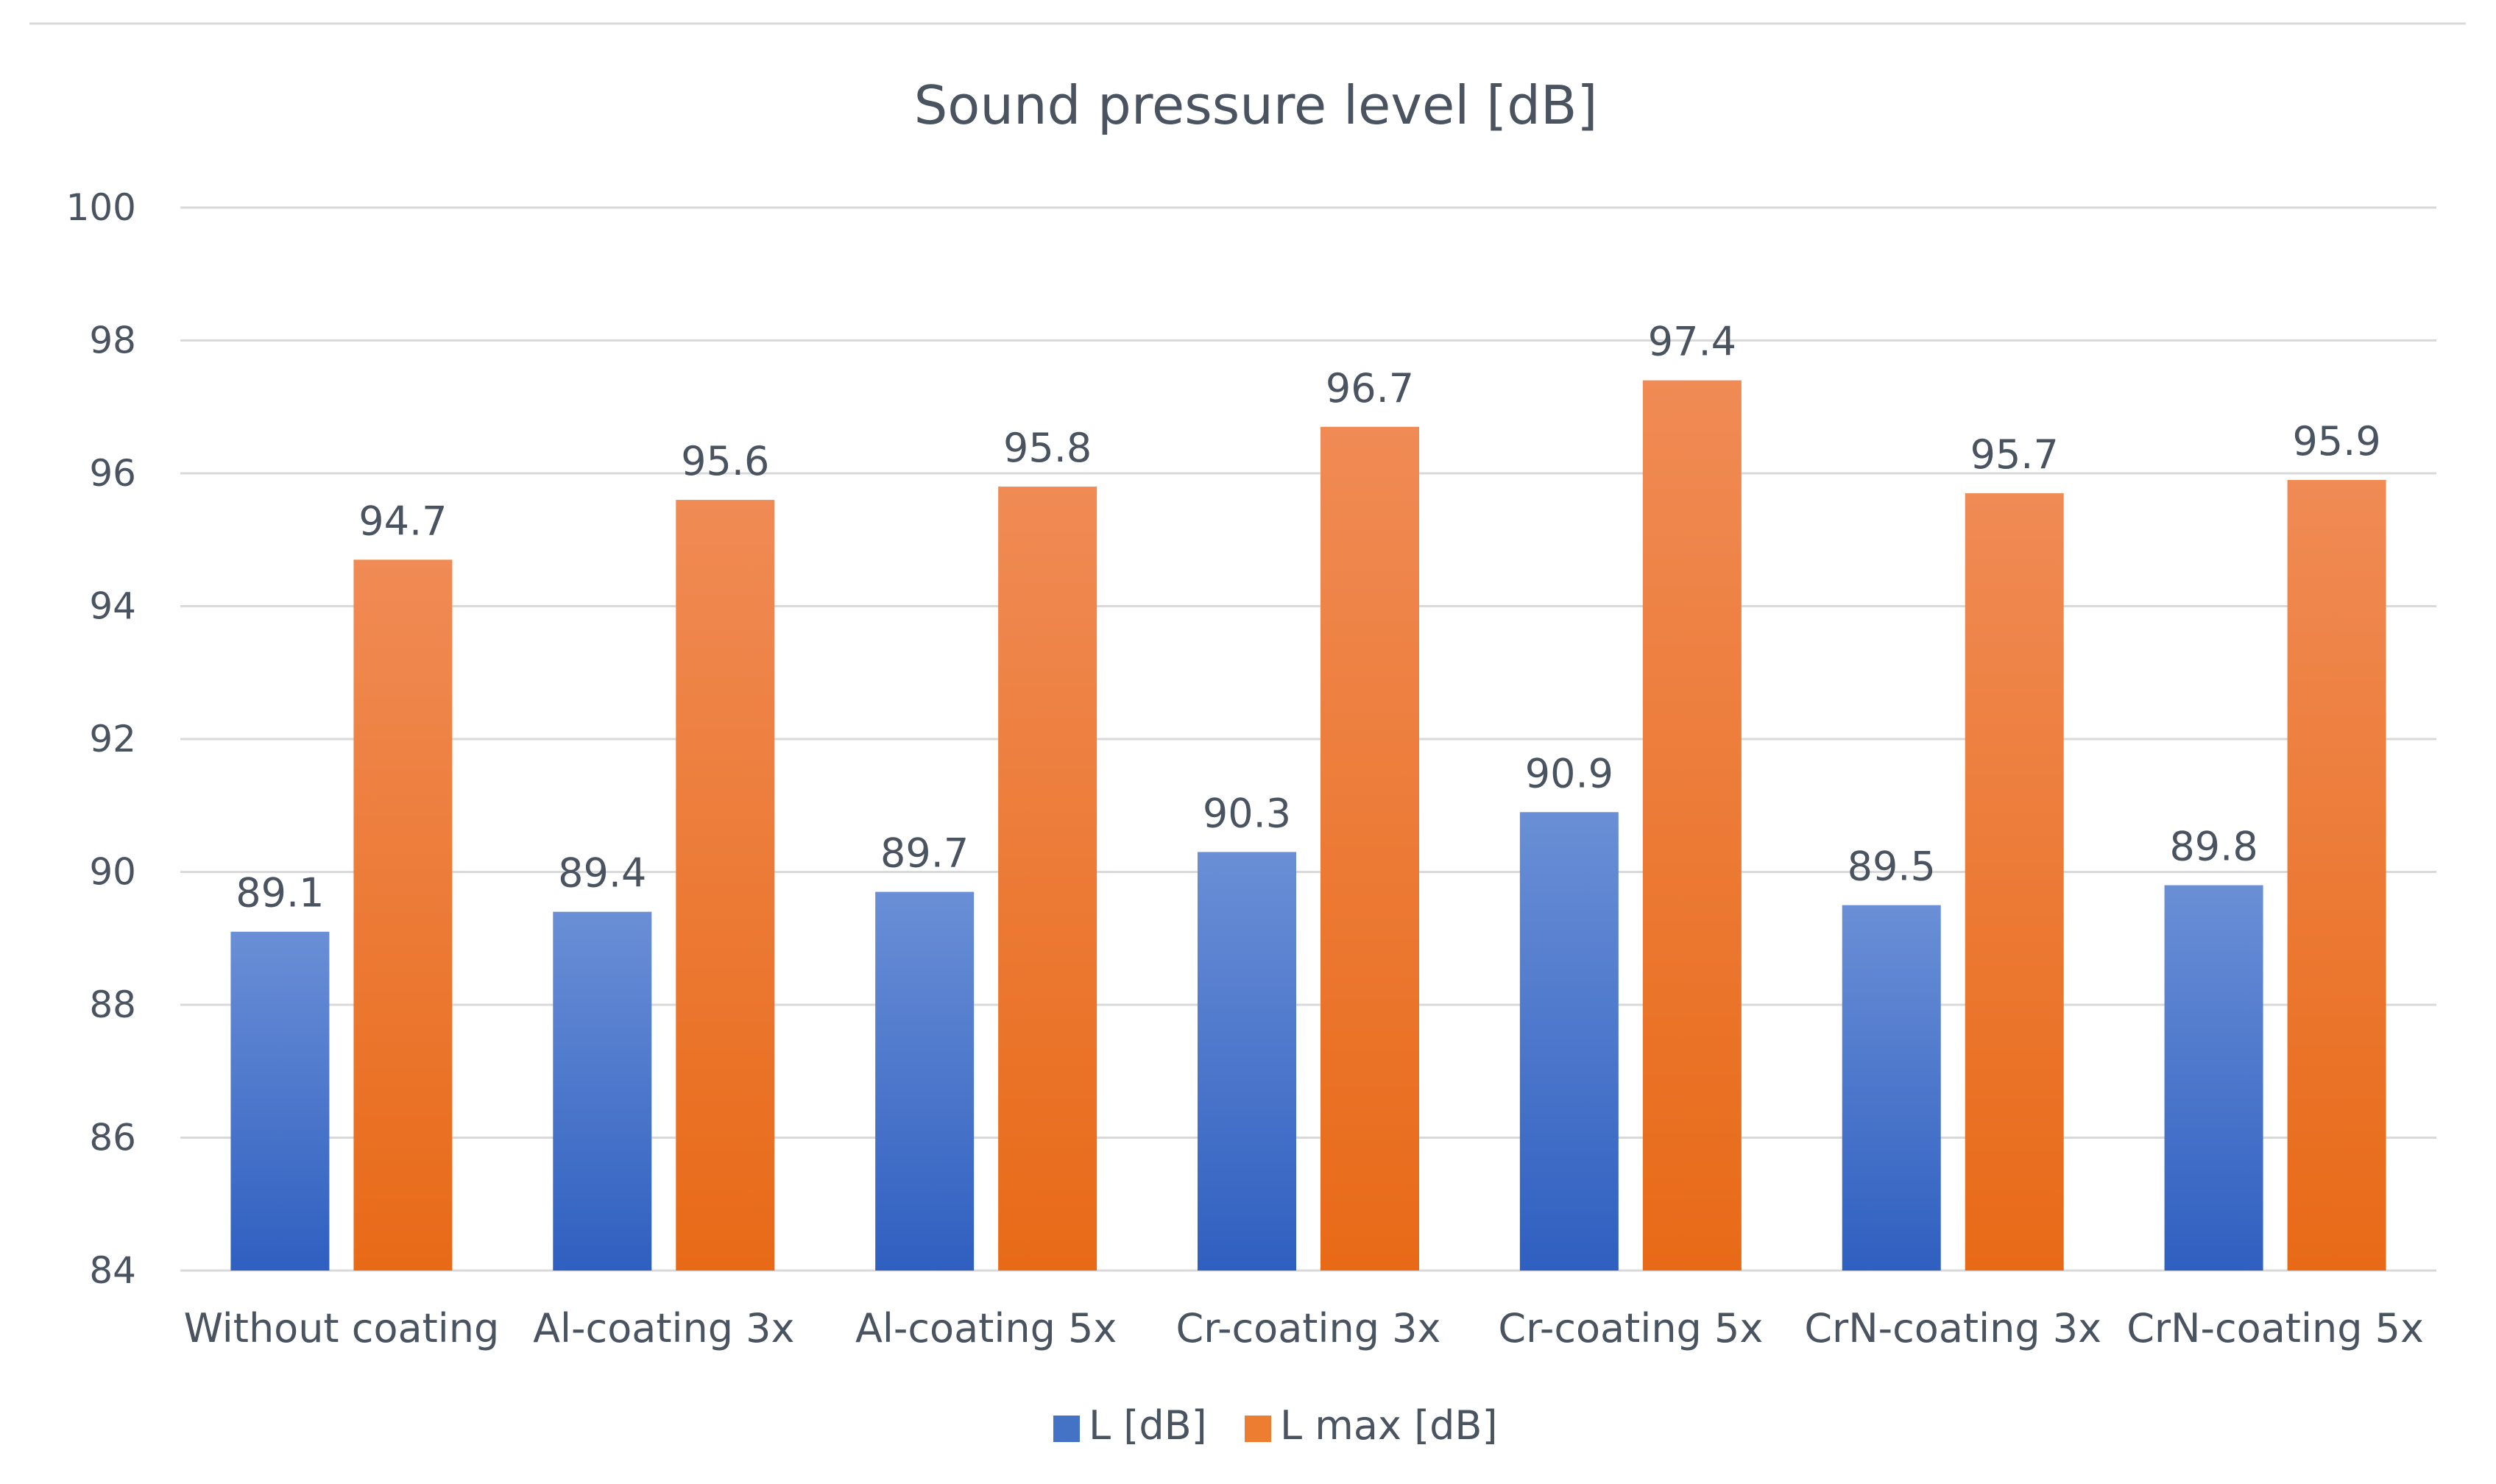 This screenshot has width=2496, height=1484. I want to click on y-axis-ticks: 84 86 88 90 92 94 96 98 100, so click(101, 739).